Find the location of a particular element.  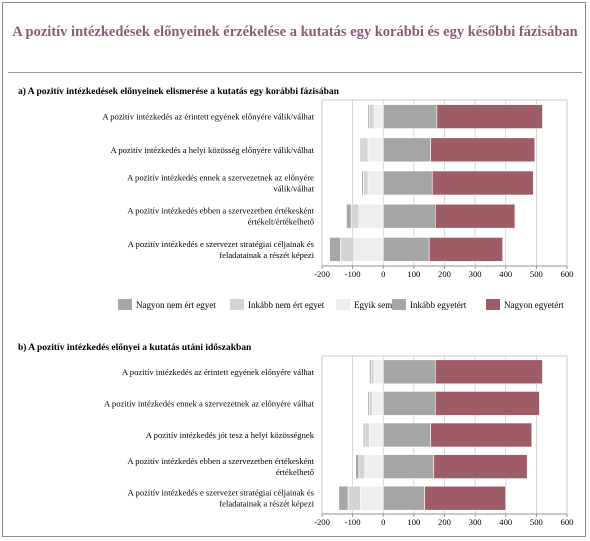

chart1-bar-1-s1 is located at coordinates (368, 116).